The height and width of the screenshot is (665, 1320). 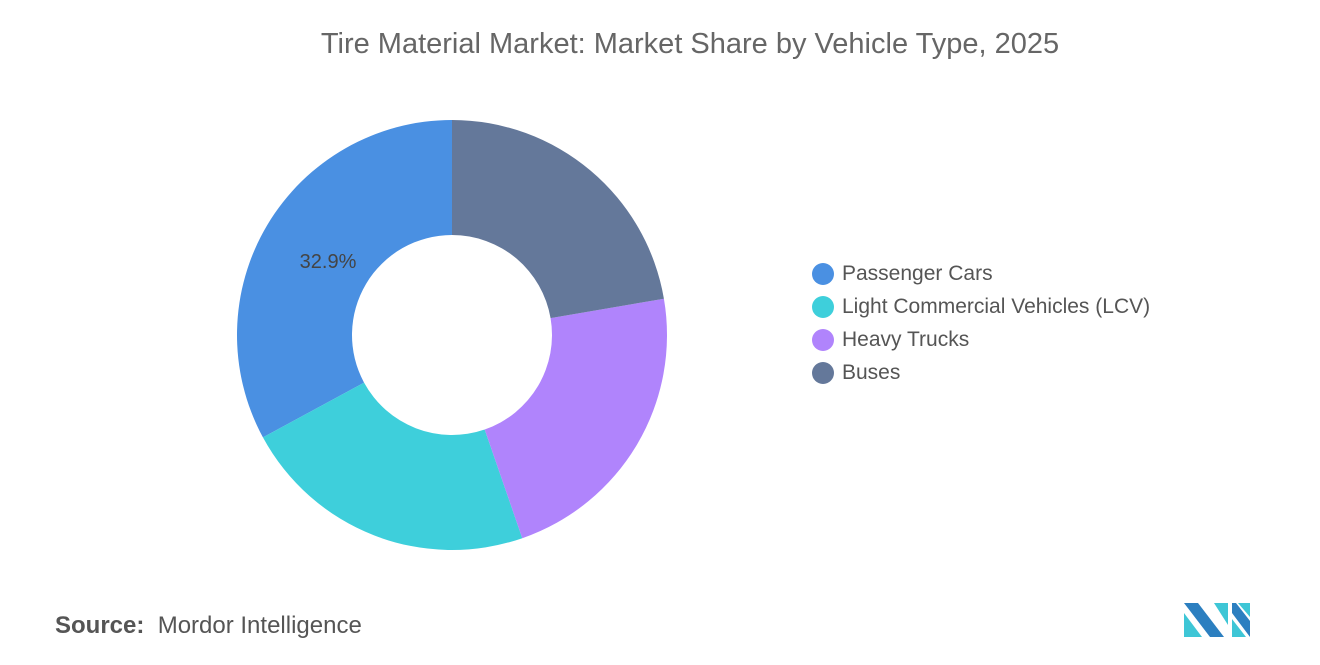 I want to click on slice-heavy-trucks, so click(x=575, y=418).